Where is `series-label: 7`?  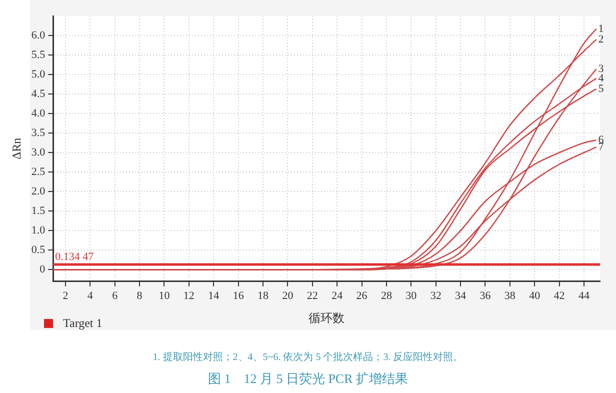
series-label: 7 is located at coordinates (601, 147).